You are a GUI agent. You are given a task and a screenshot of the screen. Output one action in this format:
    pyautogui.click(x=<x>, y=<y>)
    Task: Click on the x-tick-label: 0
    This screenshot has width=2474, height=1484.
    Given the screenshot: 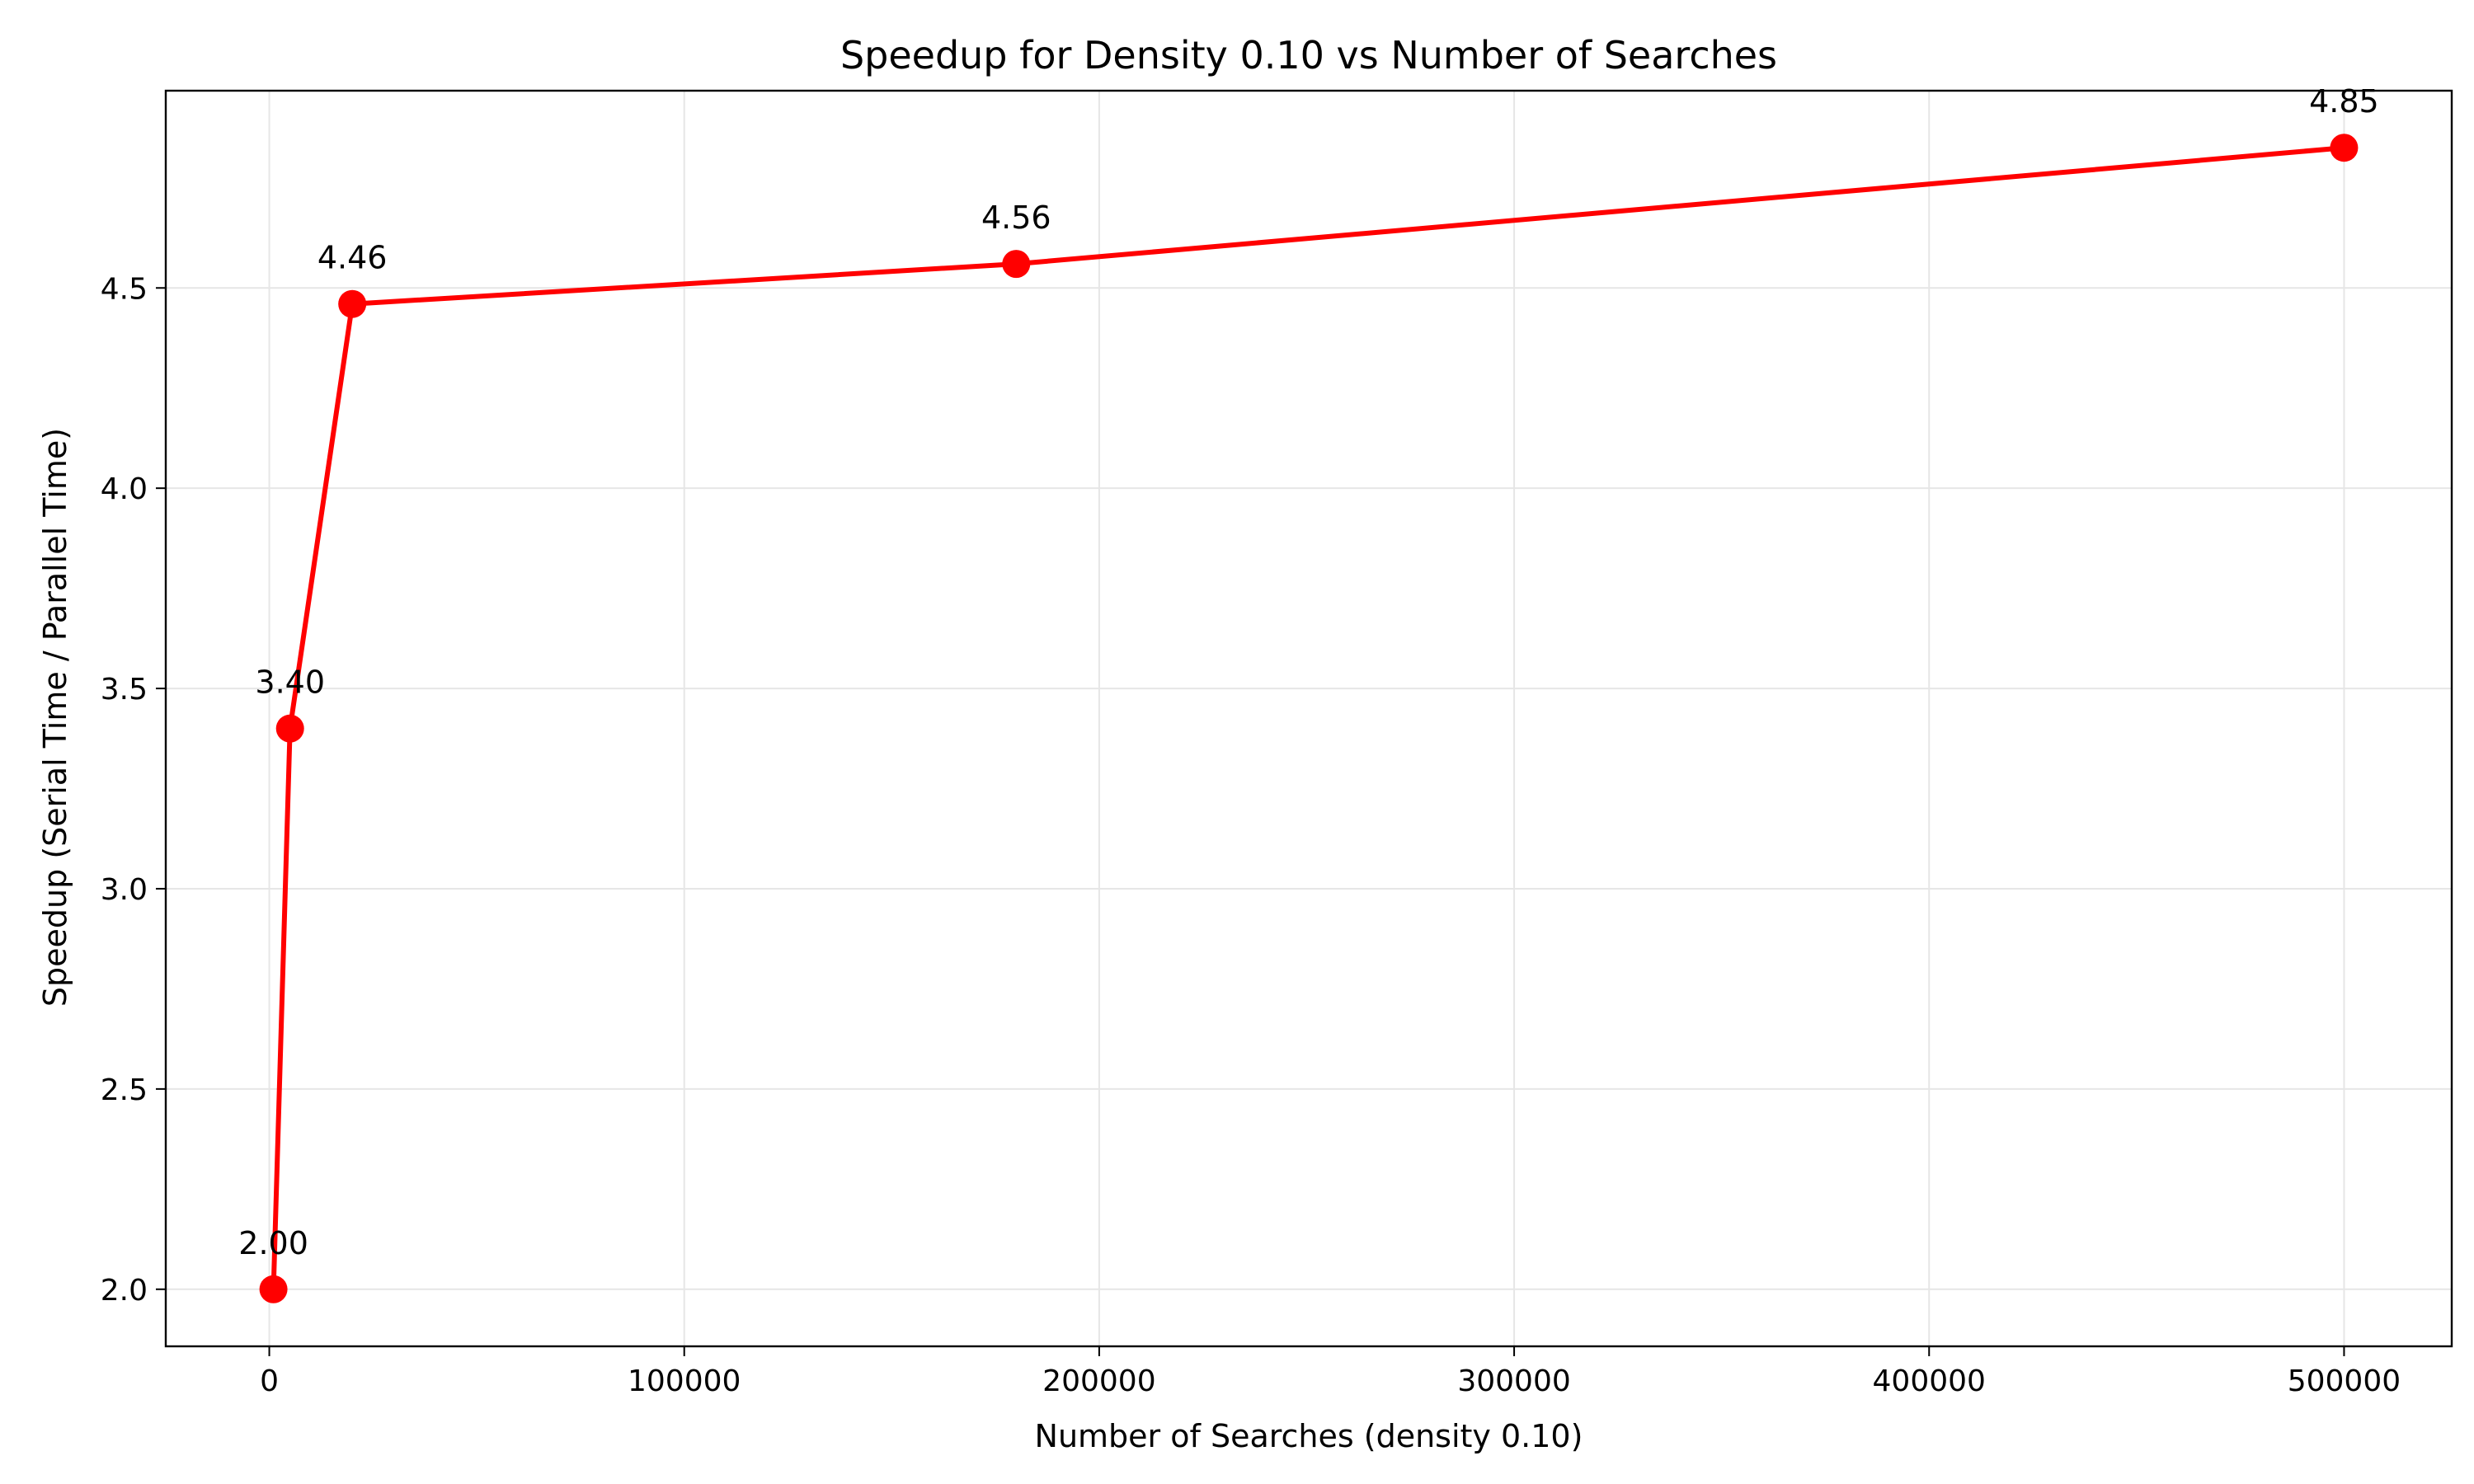 What is the action you would take?
    pyautogui.click(x=269, y=1381)
    